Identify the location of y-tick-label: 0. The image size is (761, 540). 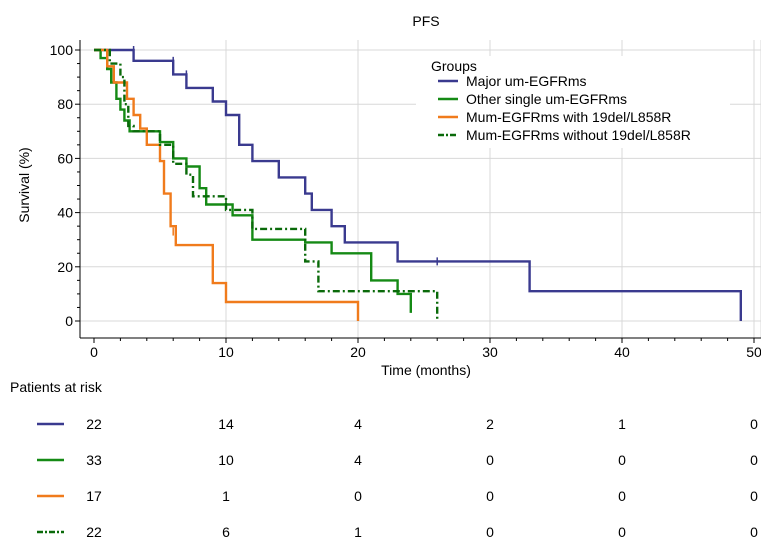
(69, 321).